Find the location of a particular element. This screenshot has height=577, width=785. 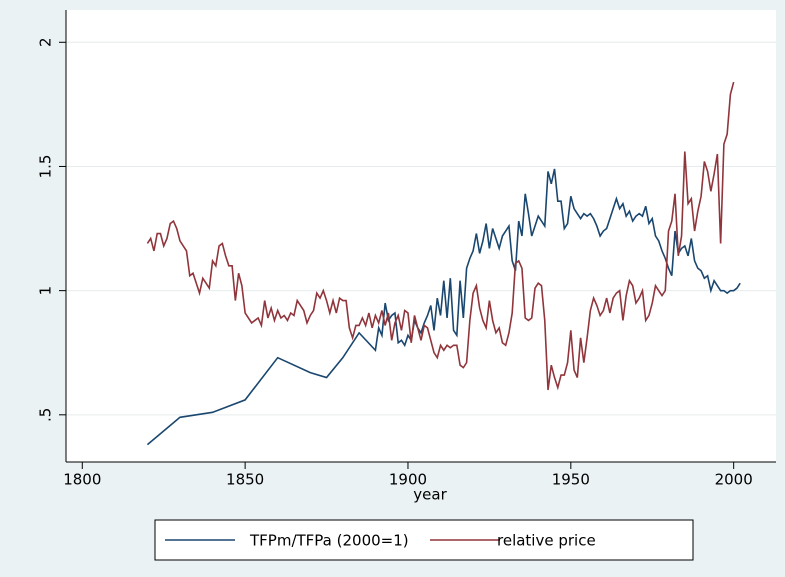

x-tick-label: 2000 is located at coordinates (734, 480).